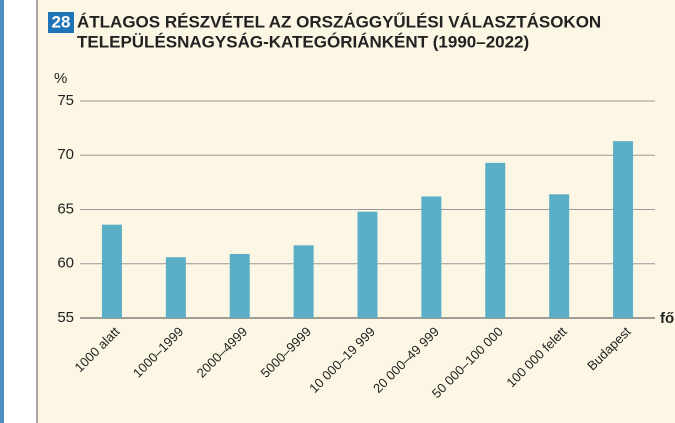 The width and height of the screenshot is (675, 423). I want to click on edge-strip, so click(2, 211).